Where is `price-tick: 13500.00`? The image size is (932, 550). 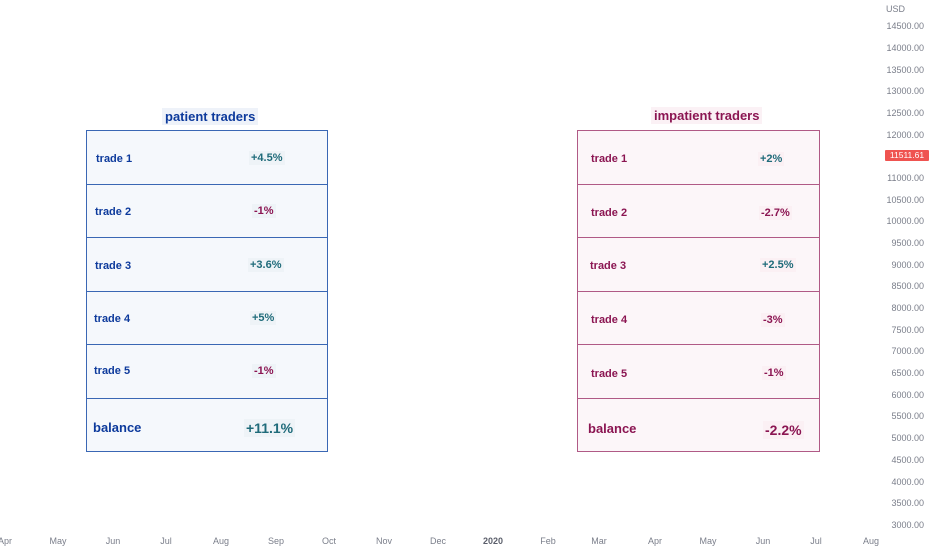
price-tick: 13500.00 is located at coordinates (905, 70).